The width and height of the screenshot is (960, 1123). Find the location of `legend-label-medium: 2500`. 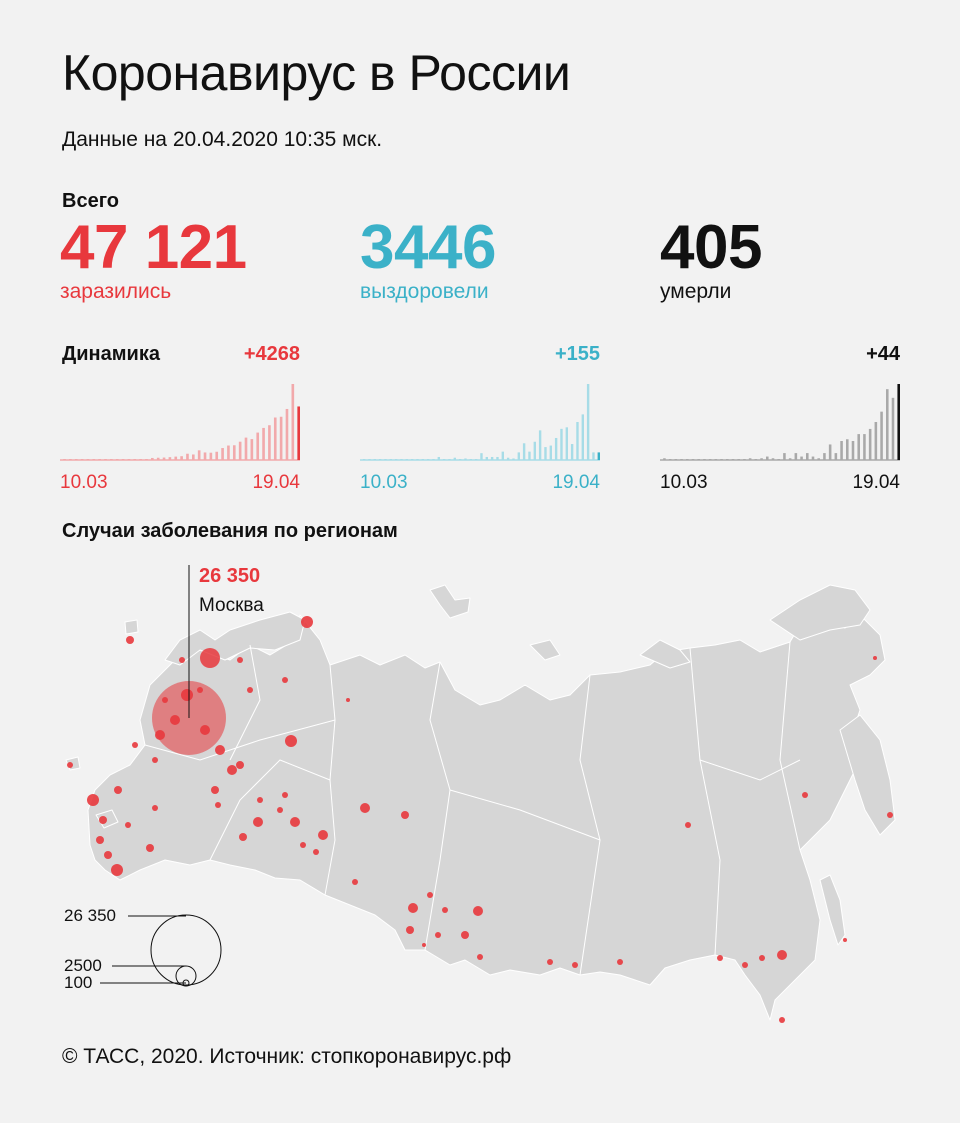

legend-label-medium: 2500 is located at coordinates (83, 965).